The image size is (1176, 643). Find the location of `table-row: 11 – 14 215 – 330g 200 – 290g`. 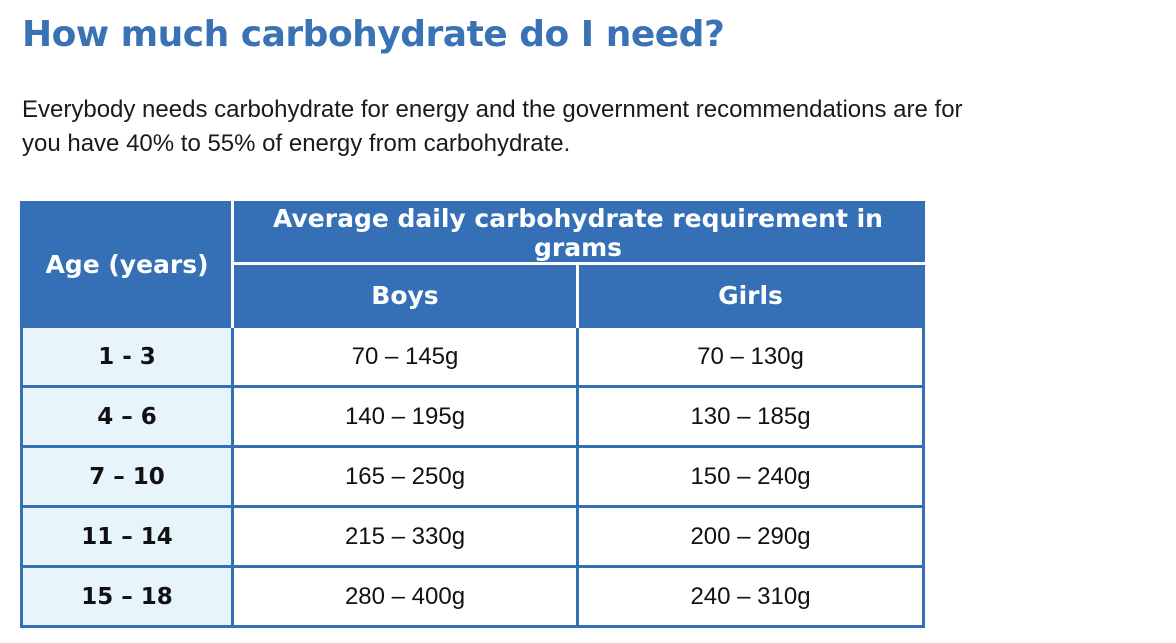

table-row: 11 – 14 215 – 330g 200 – 290g is located at coordinates (473, 536).